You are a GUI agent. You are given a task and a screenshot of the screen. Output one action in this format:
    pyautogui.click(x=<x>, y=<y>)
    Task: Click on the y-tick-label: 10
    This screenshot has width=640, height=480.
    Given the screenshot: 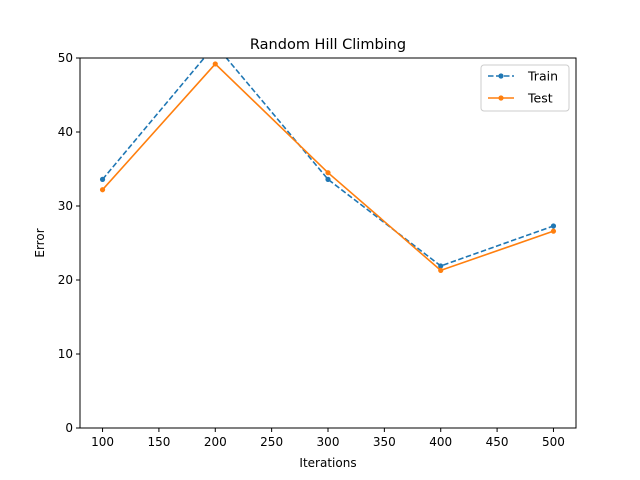 What is the action you would take?
    pyautogui.click(x=65, y=354)
    